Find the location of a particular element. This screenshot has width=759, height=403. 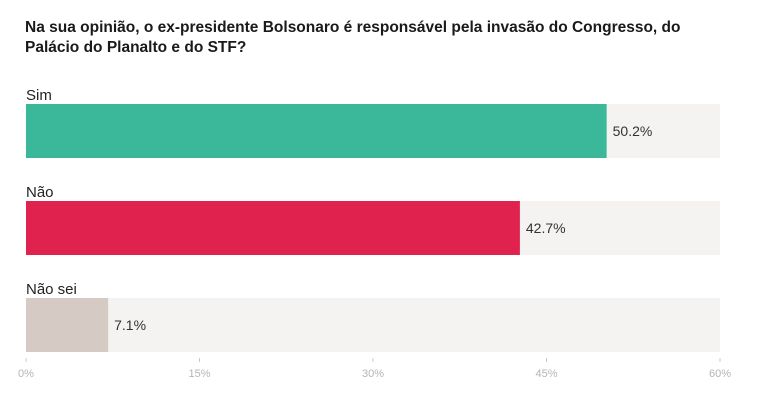

value-label: 50.2% is located at coordinates (633, 131).